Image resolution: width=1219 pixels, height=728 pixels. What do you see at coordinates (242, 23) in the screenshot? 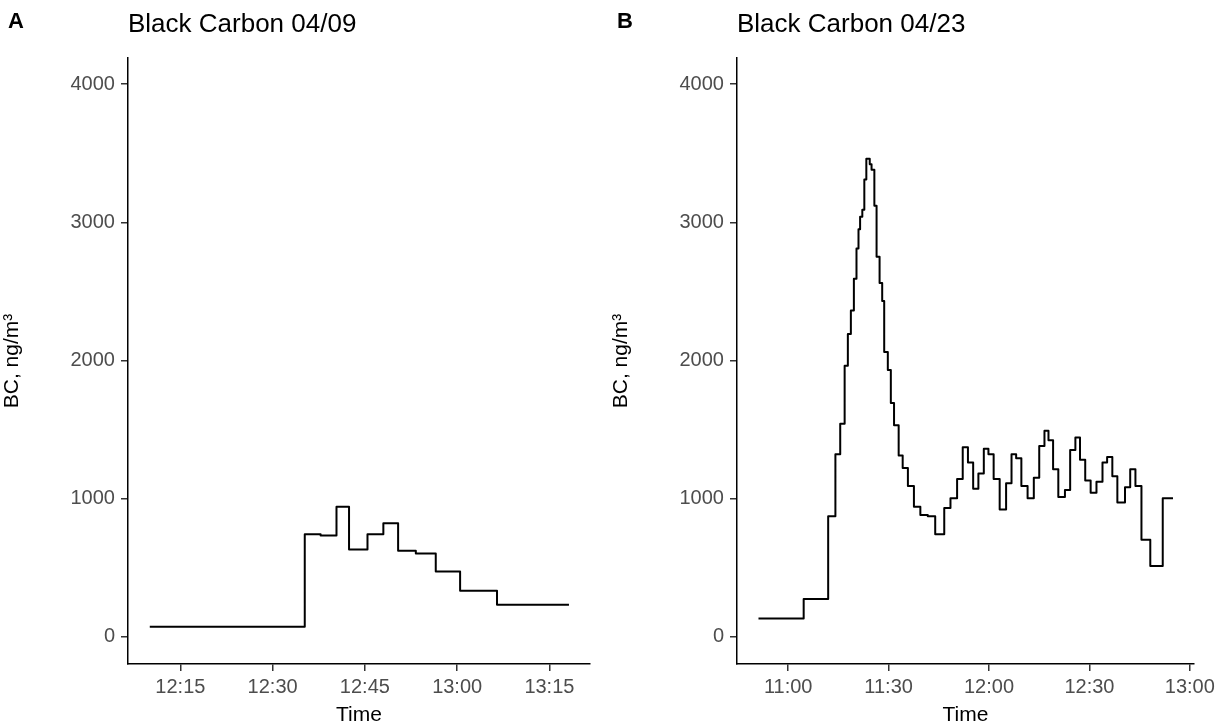
I see `chart-title: Black Carbon 04/09` at bounding box center [242, 23].